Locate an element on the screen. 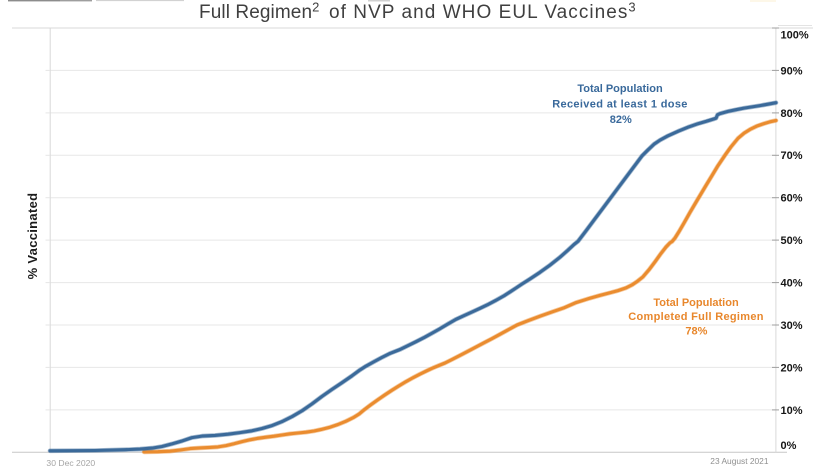 The height and width of the screenshot is (468, 830). svg-text: 30% is located at coordinates (792, 326).